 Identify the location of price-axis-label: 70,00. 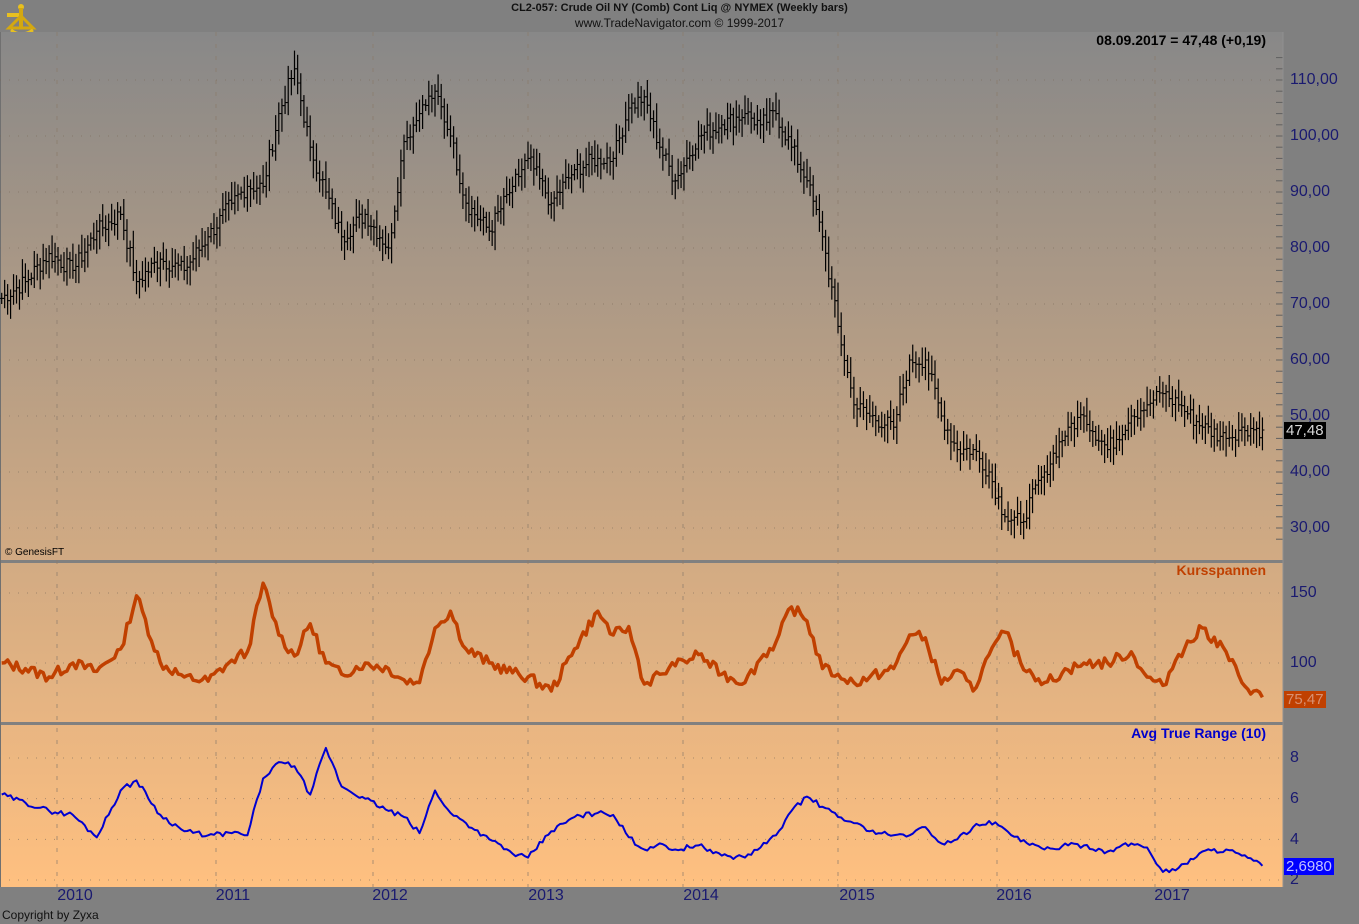
(1310, 303).